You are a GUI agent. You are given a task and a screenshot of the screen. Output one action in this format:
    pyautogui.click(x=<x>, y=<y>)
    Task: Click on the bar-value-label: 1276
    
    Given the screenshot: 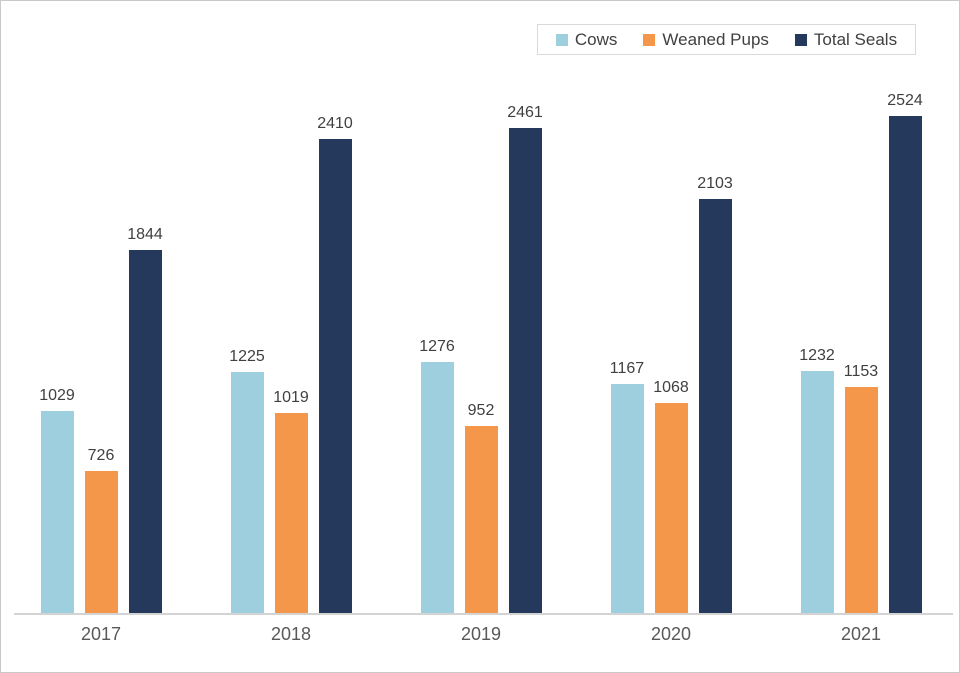 What is the action you would take?
    pyautogui.click(x=437, y=346)
    